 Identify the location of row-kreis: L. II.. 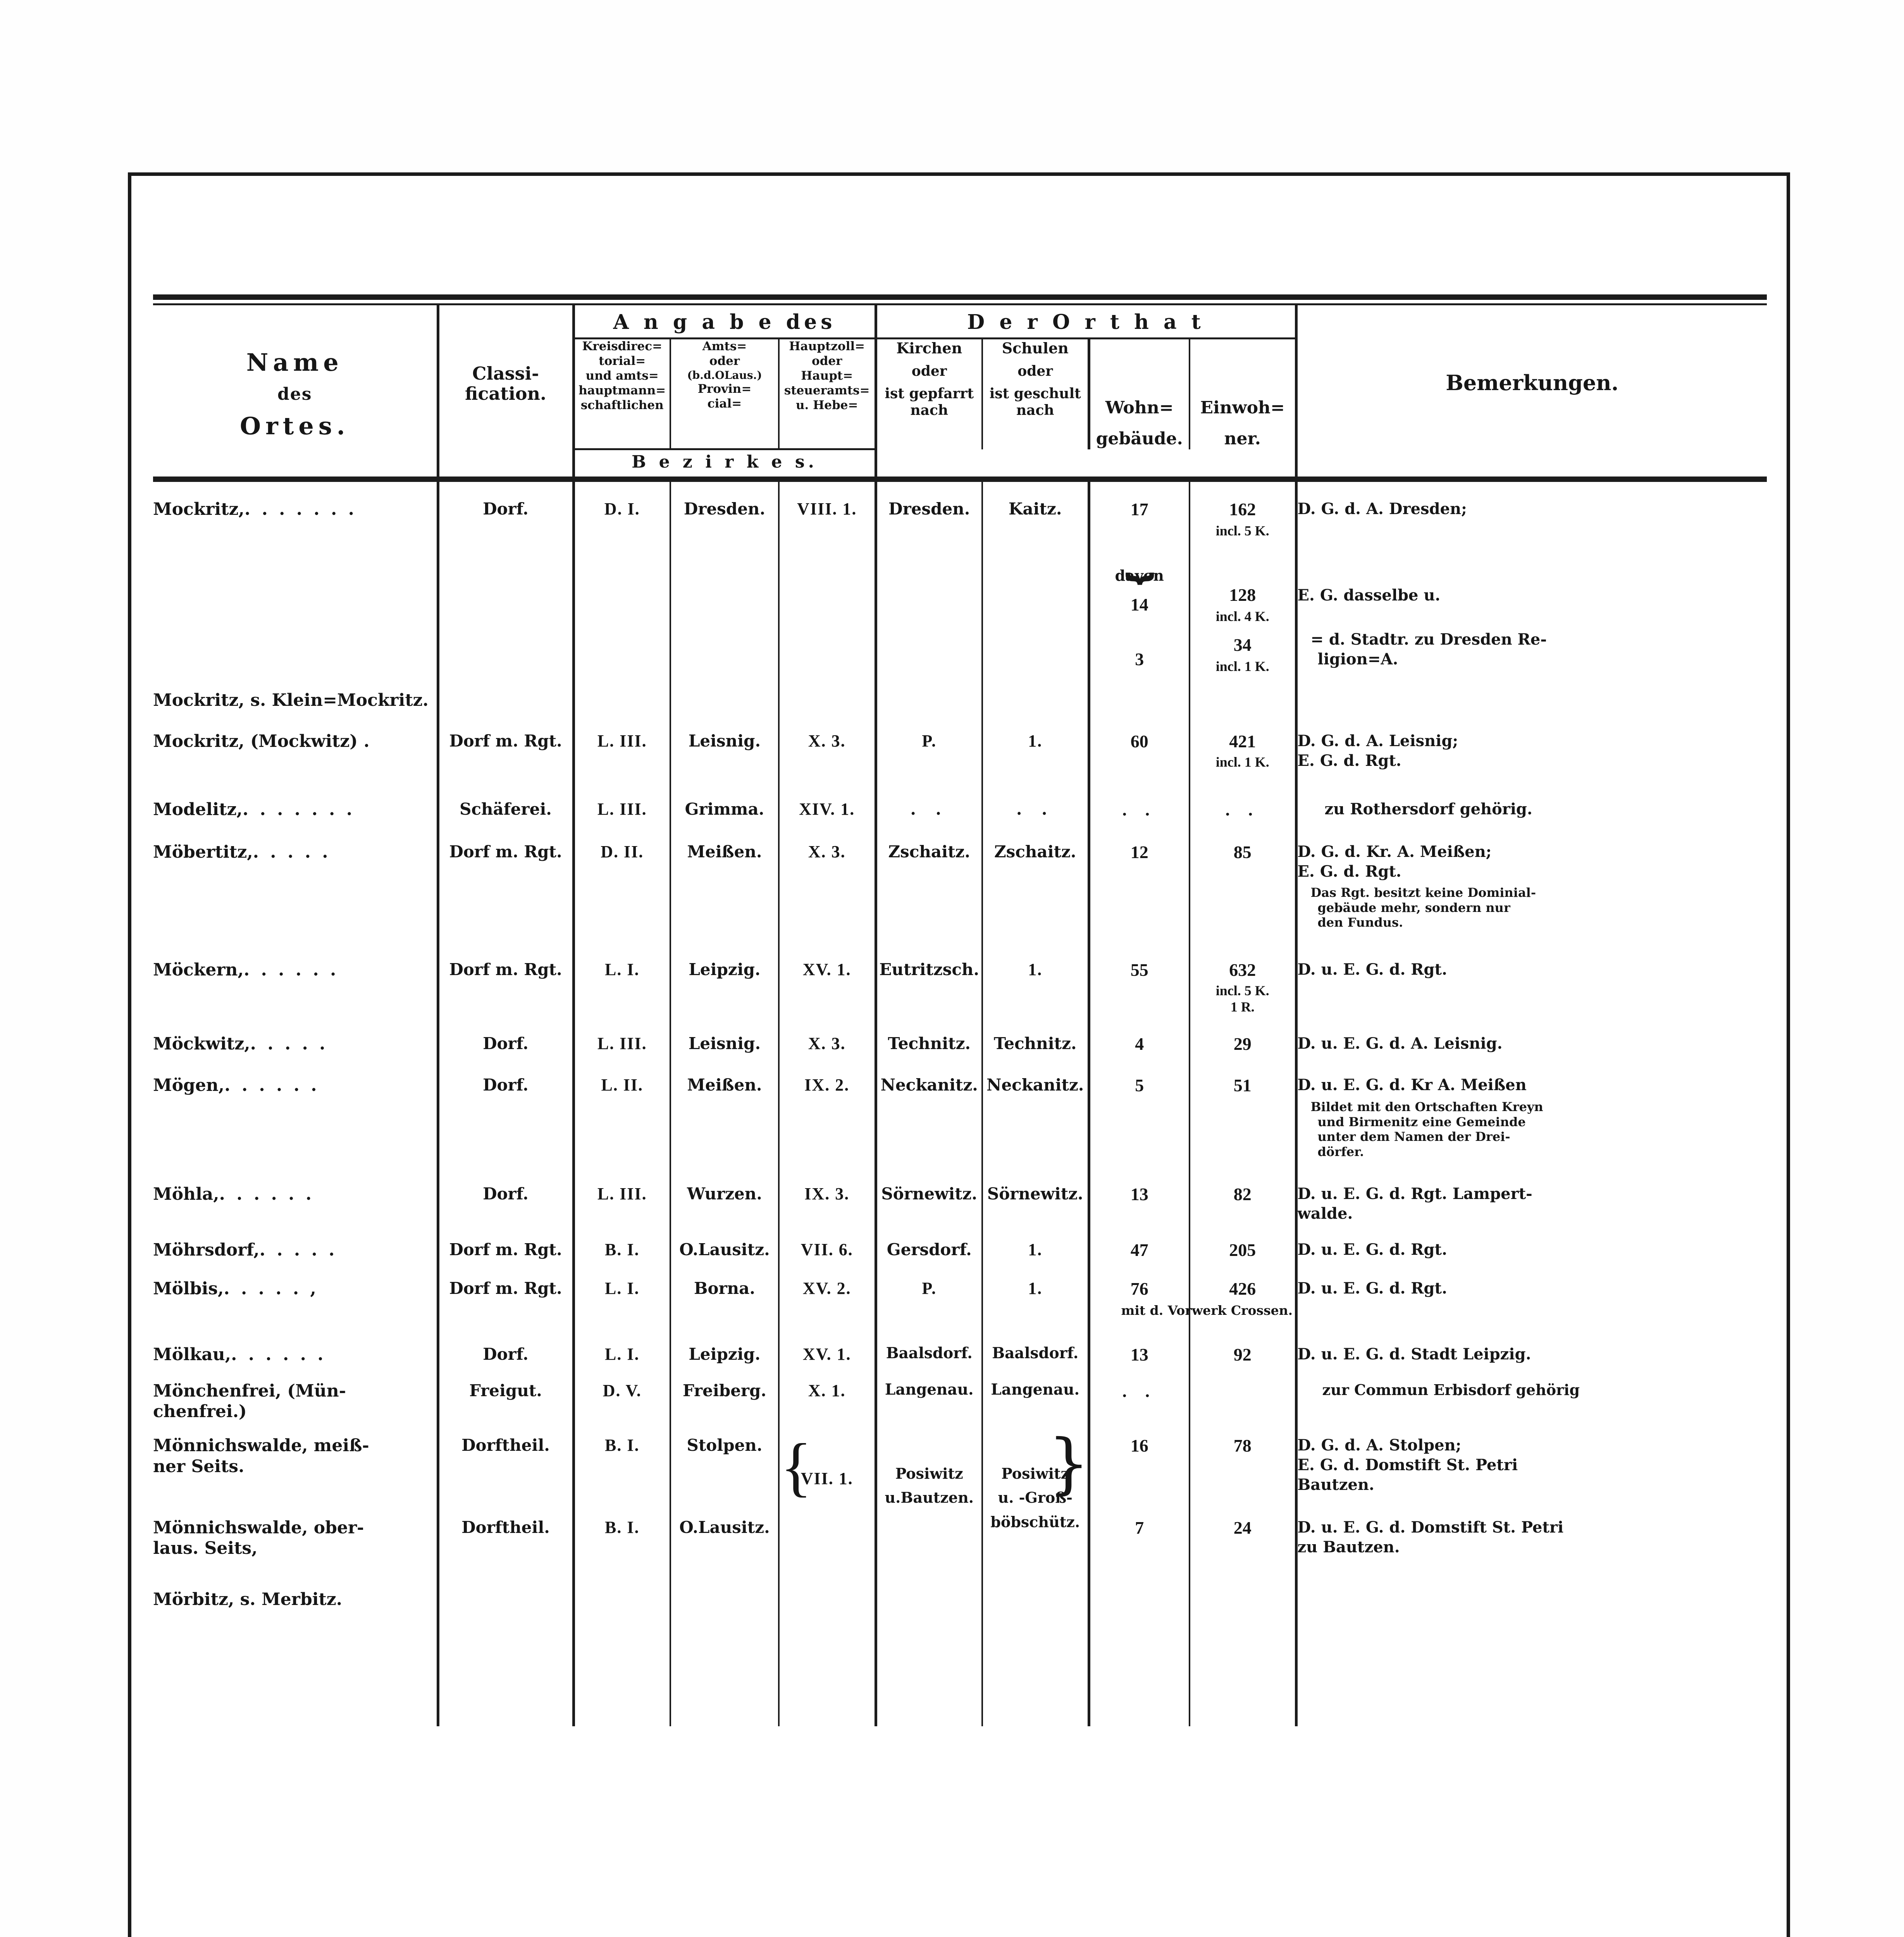
(621, 1107).